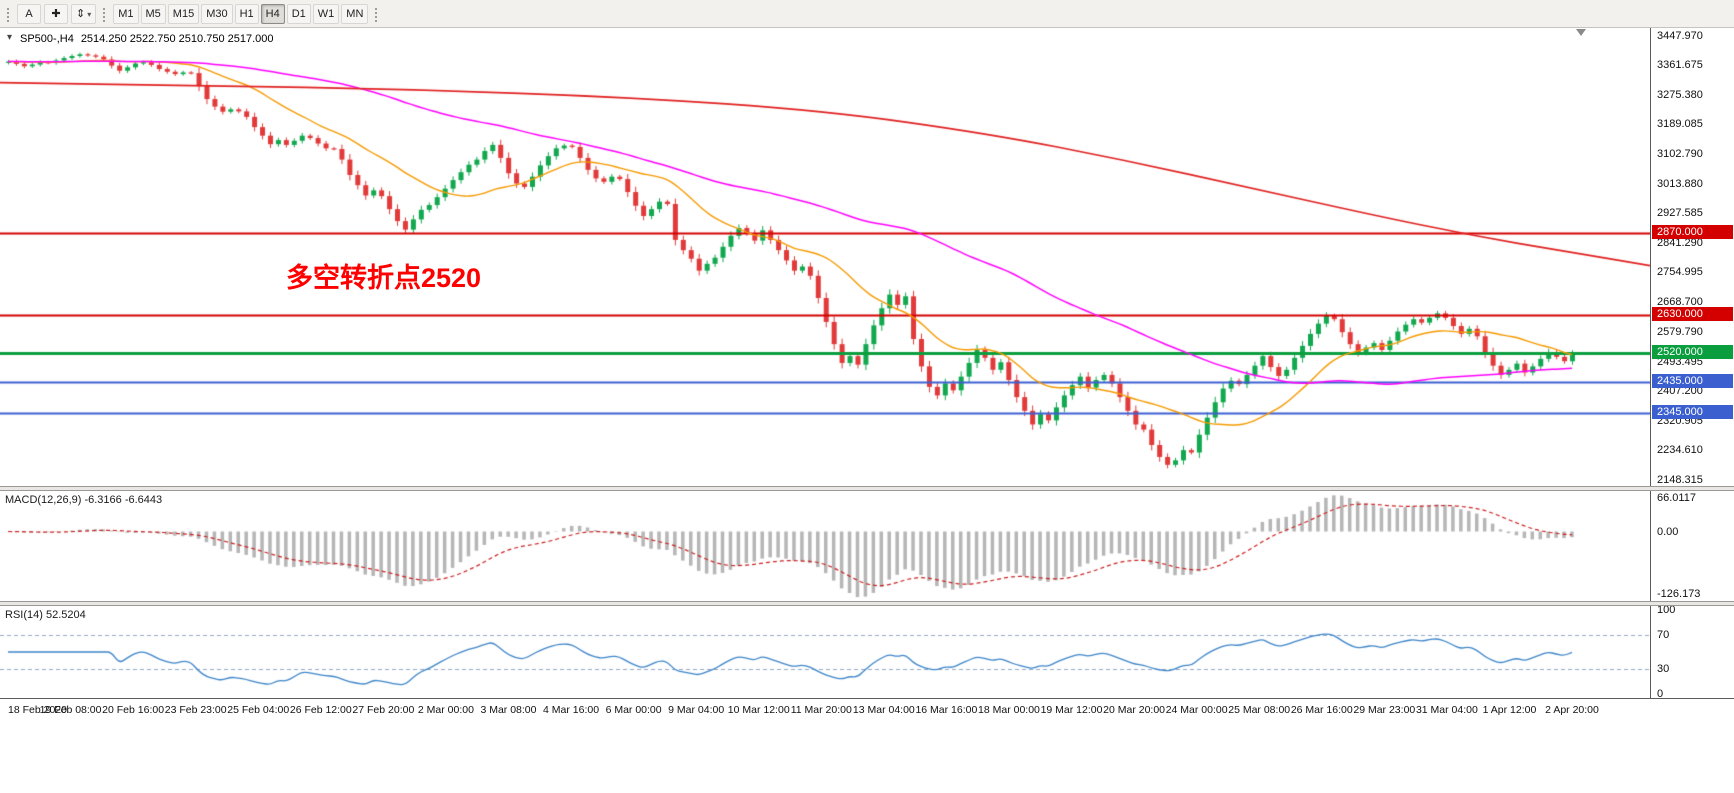  I want to click on macd-indicator-panel, so click(825, 546).